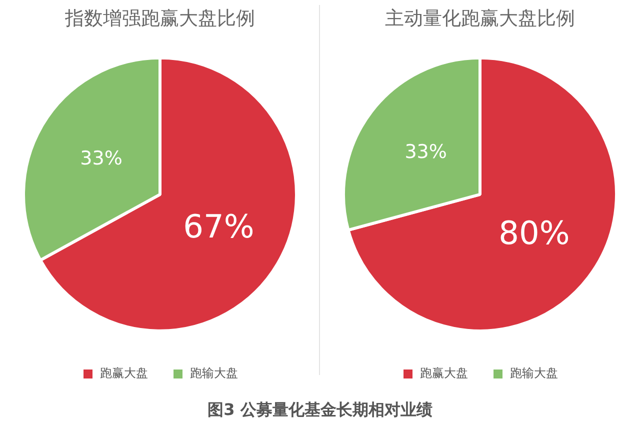 This screenshot has height=437, width=640. Describe the element at coordinates (534, 233) in the screenshot. I see `data-label: 80%` at that location.